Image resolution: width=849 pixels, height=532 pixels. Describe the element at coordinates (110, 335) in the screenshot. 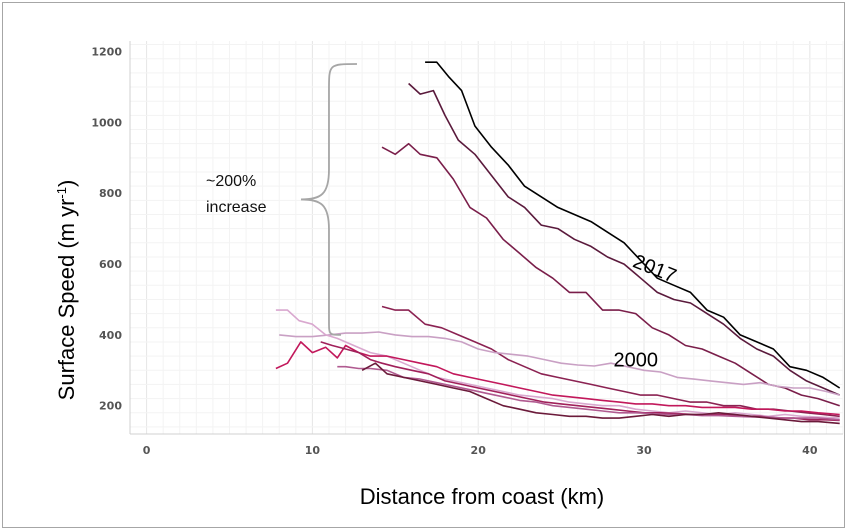

I see `y-tick-label: 400` at that location.